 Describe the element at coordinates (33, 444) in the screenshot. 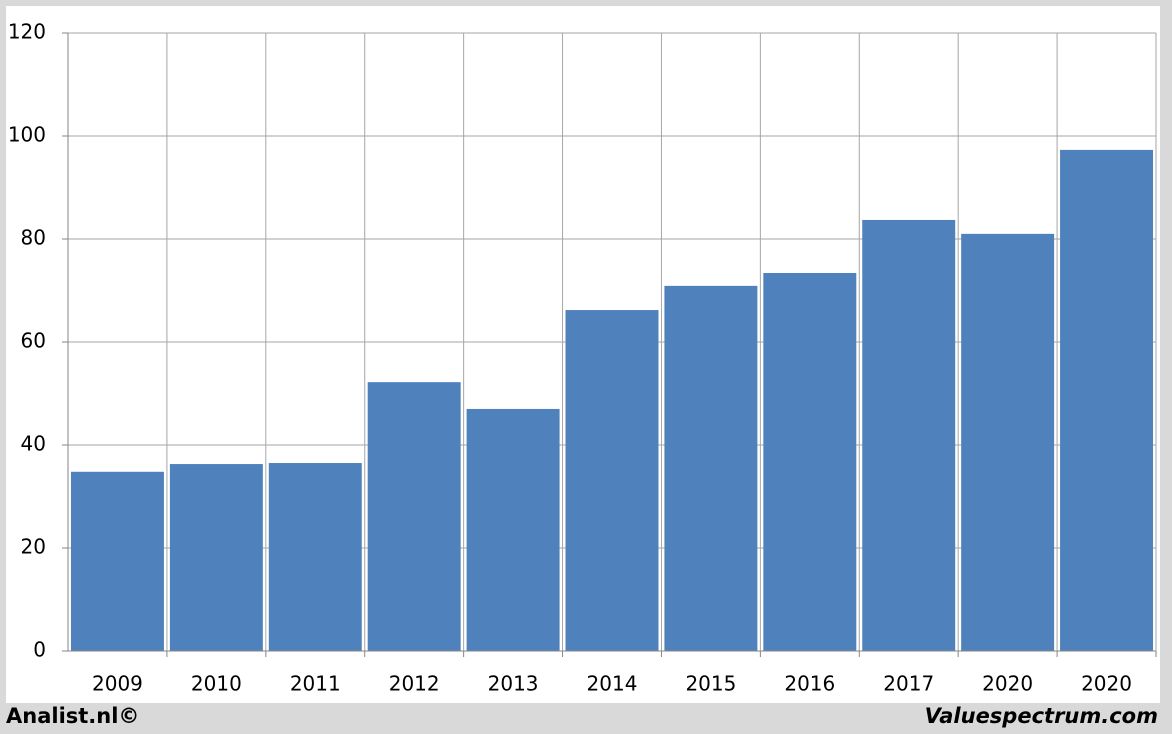

I see `y-tick-label: 40` at that location.